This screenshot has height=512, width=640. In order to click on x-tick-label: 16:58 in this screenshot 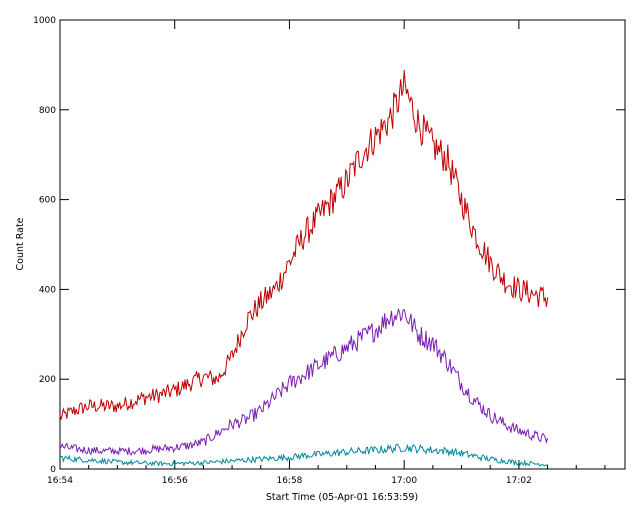, I will do `click(289, 481)`.